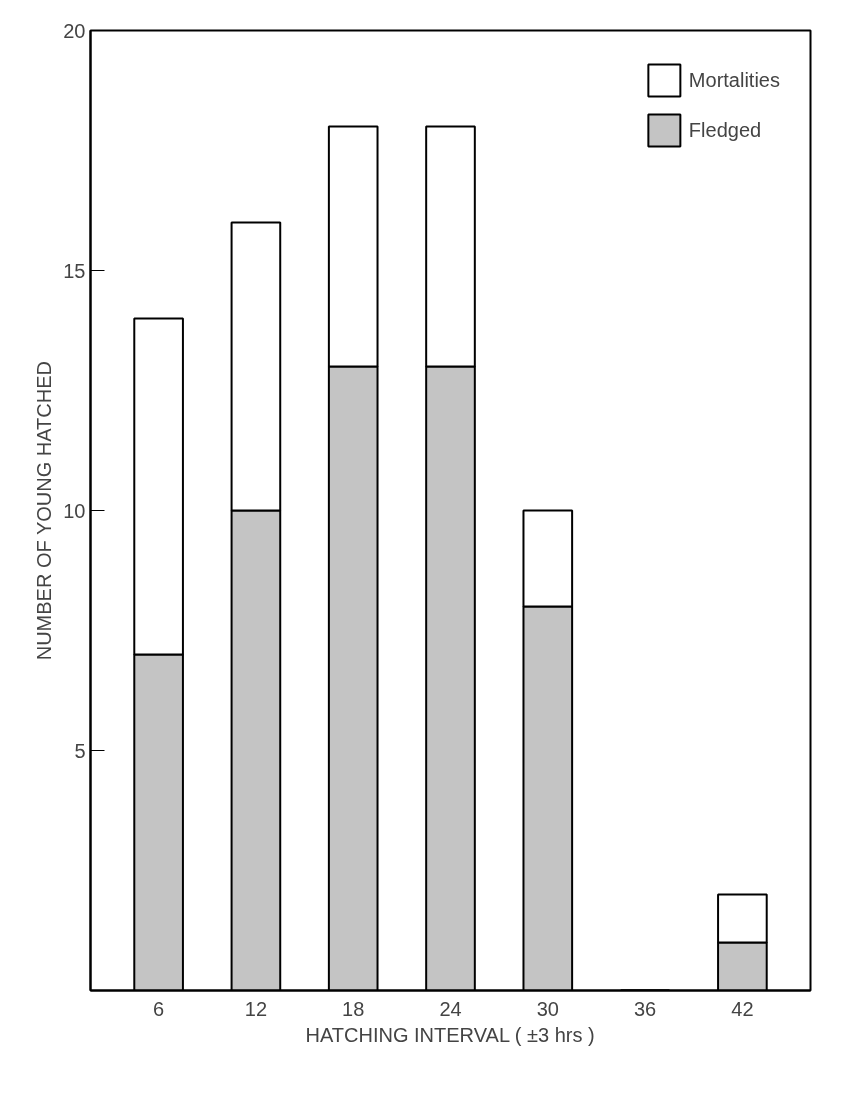  I want to click on y-tick-label: 10, so click(74, 510).